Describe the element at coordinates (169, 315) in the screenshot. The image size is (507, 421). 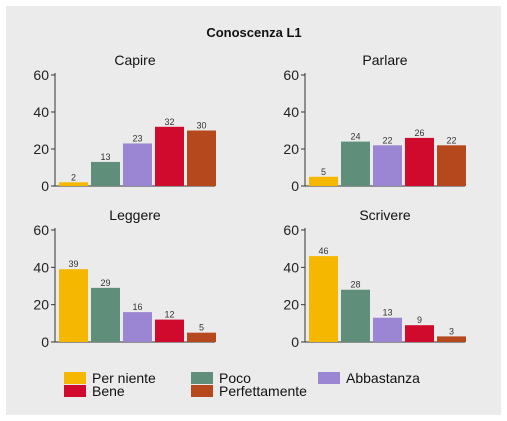
I see `data-label: 12` at that location.